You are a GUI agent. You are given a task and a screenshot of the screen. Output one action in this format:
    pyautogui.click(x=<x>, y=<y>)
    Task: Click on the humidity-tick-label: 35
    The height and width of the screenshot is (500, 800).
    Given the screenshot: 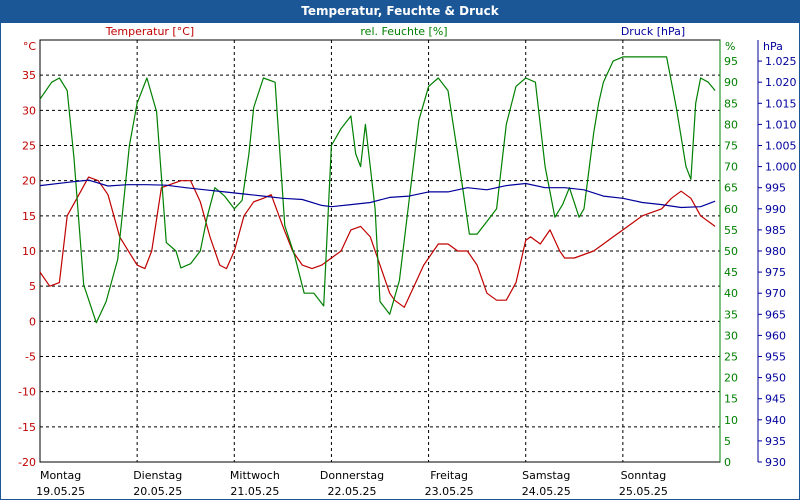 What is the action you would take?
    pyautogui.click(x=731, y=314)
    